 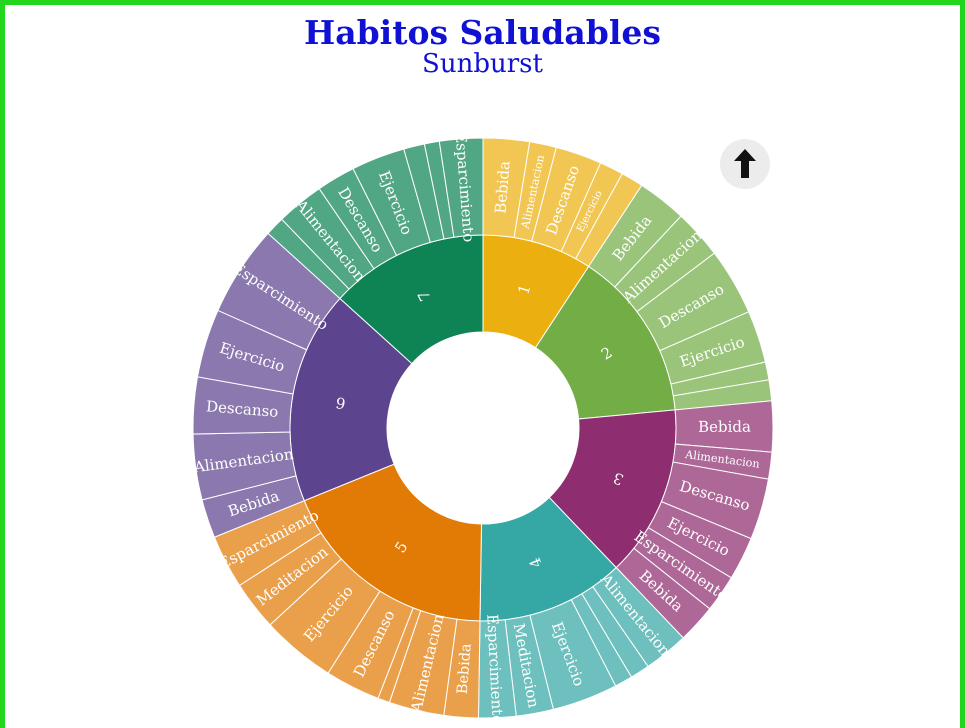 I want to click on sunburst-center, so click(x=483, y=428).